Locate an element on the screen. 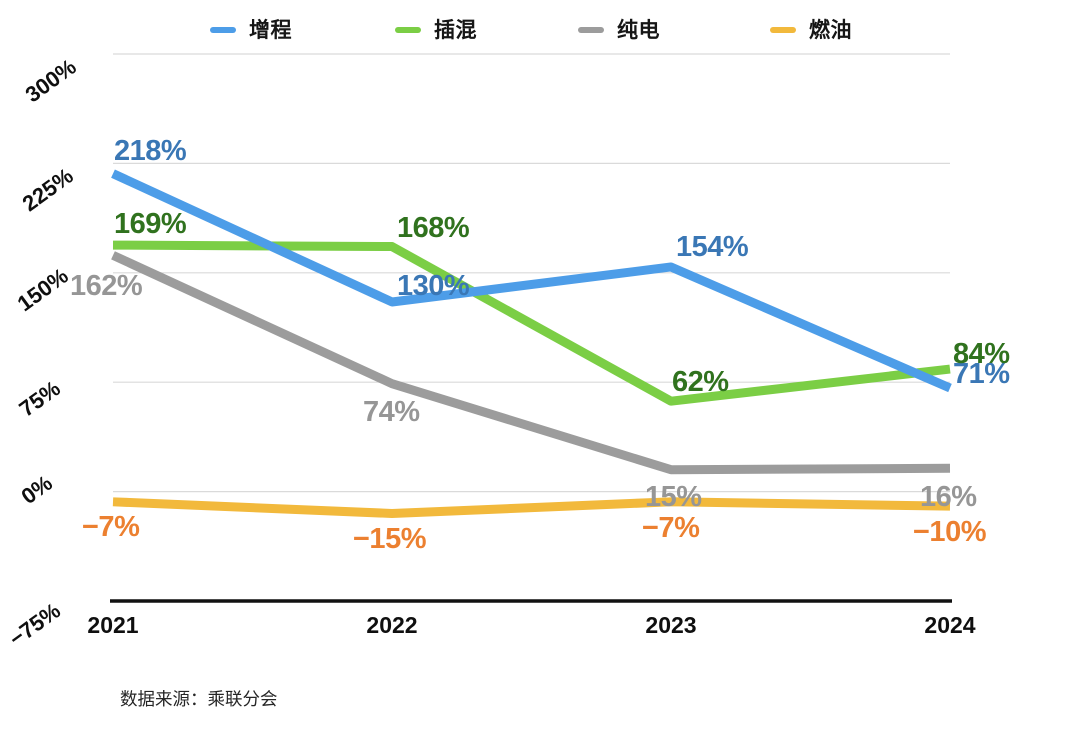  legend-item-插混: 插混 is located at coordinates (436, 30).